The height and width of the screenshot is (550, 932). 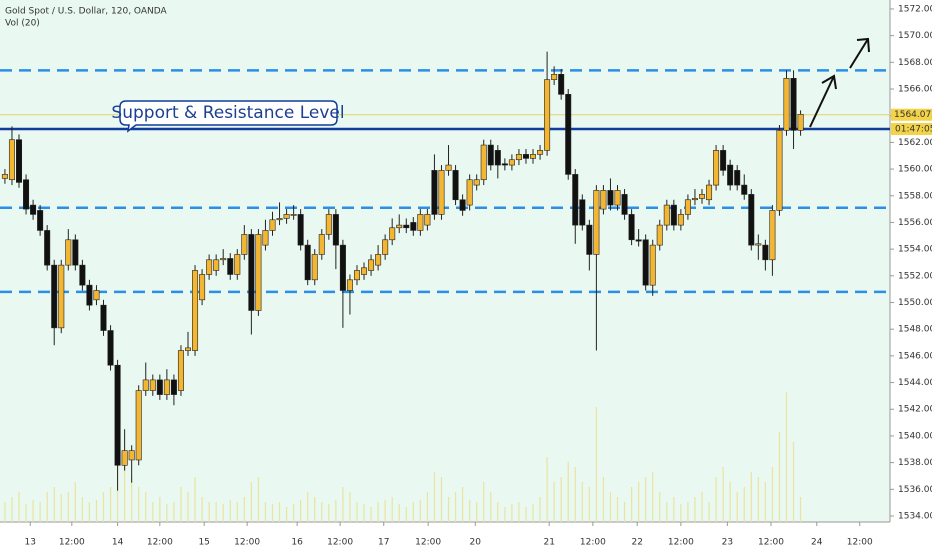 What do you see at coordinates (915, 250) in the screenshot?
I see `y-tick-label: 1554.00` at bounding box center [915, 250].